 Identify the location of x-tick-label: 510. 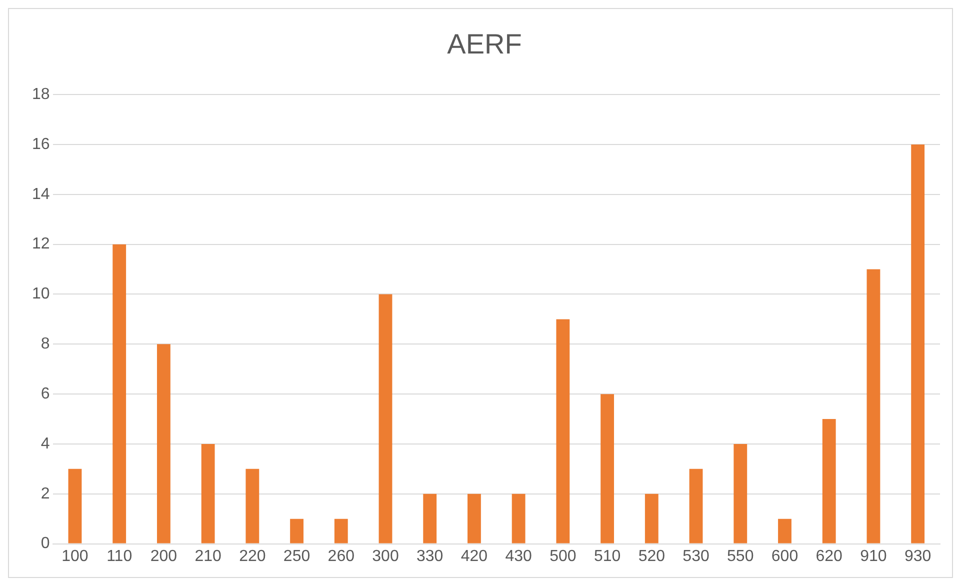
(607, 556).